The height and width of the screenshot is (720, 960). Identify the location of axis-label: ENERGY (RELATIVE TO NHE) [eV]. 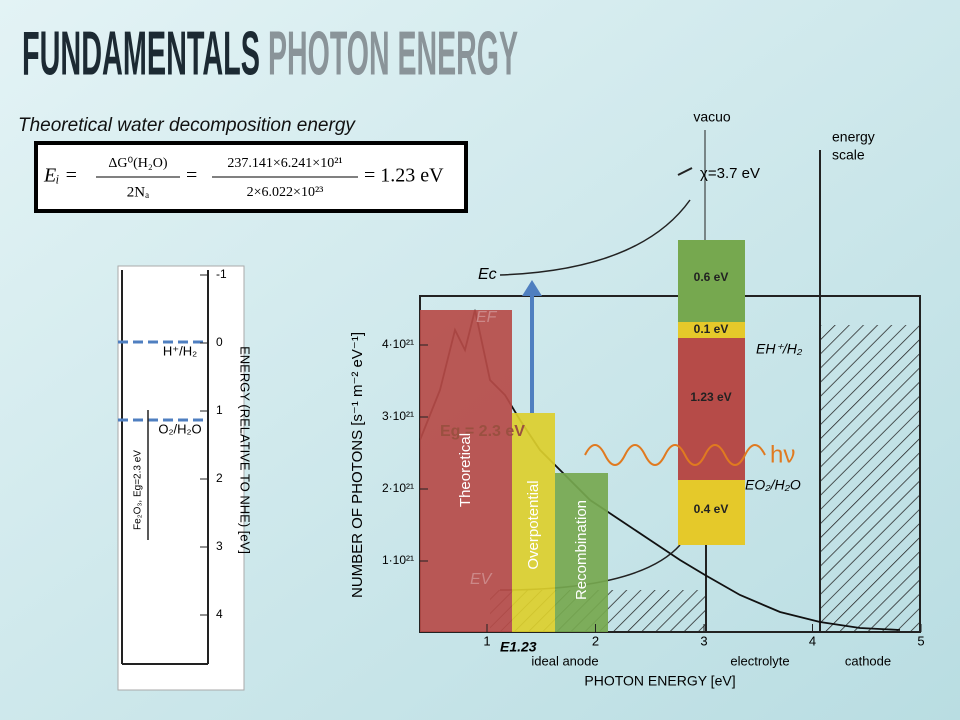
(245, 450).